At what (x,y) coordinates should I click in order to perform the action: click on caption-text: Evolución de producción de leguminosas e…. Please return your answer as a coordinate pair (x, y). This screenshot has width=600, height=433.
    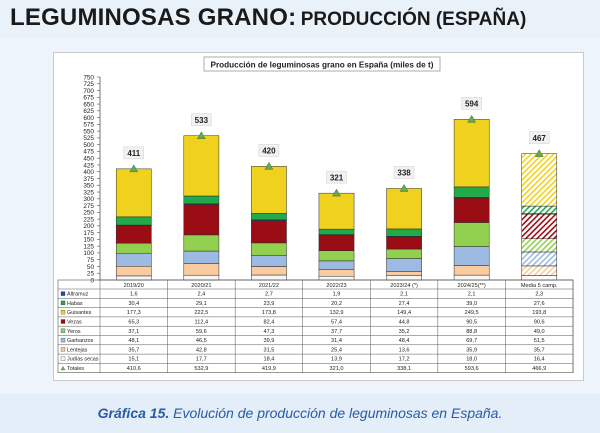
    Looking at the image, I should click on (338, 413).